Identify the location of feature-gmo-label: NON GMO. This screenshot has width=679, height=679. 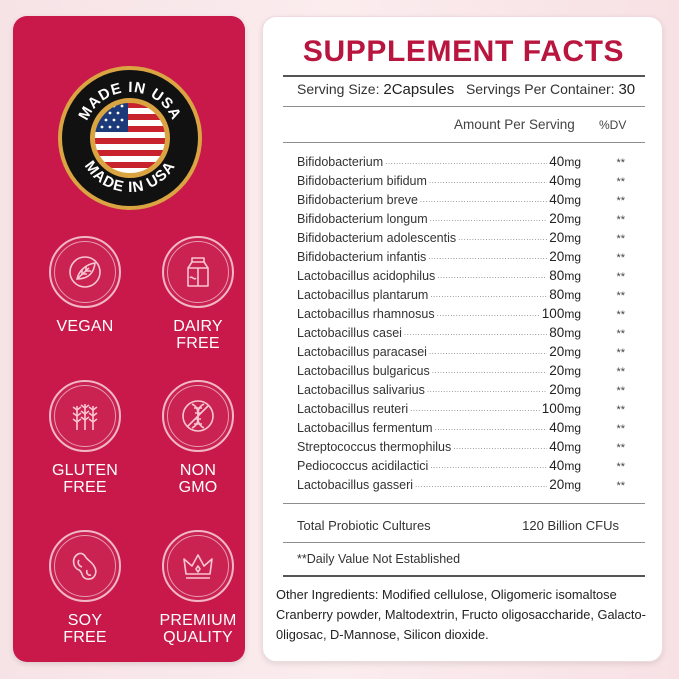
(198, 479).